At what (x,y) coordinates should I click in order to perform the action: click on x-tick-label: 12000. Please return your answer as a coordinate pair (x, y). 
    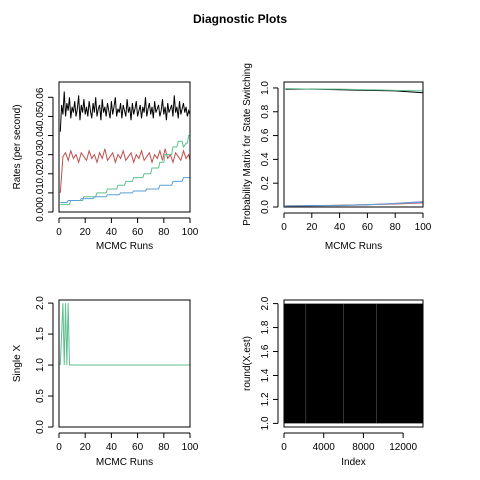
    Looking at the image, I should click on (403, 447).